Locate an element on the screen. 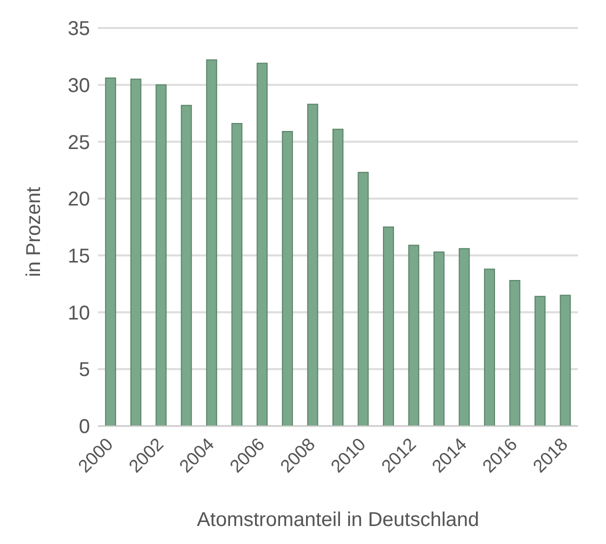  x-axis-title: Atomstromanteil in Deutschland is located at coordinates (338, 520).